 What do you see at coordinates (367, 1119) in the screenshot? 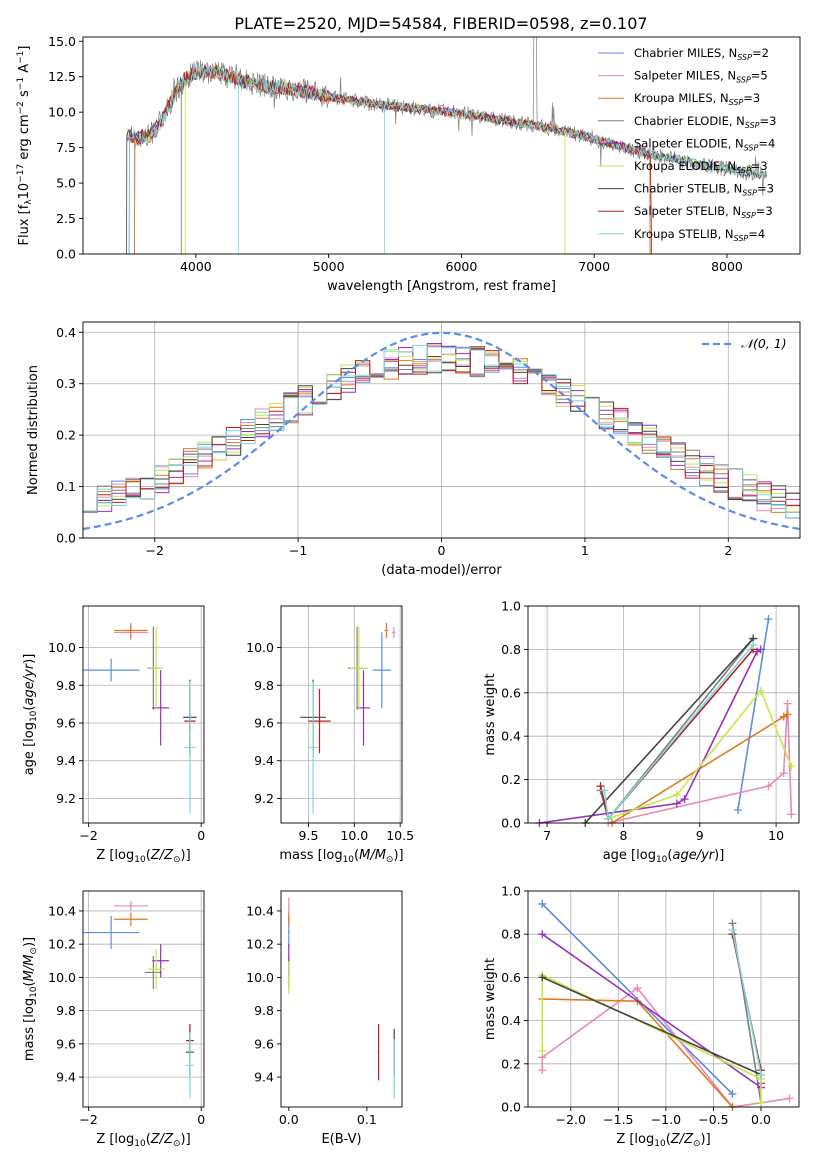
I see `x-tick-label: 0.1` at bounding box center [367, 1119].